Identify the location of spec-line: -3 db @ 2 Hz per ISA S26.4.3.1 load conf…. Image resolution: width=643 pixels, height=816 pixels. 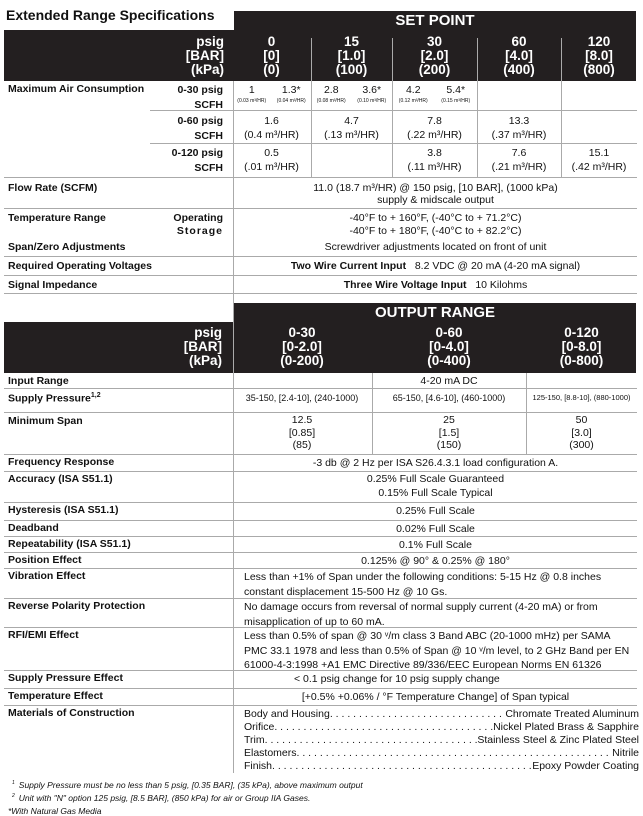
(435, 463).